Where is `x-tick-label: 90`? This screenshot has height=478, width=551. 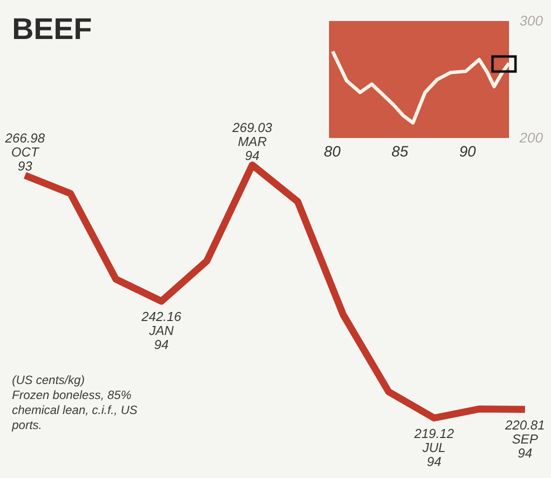 x-tick-label: 90 is located at coordinates (468, 152).